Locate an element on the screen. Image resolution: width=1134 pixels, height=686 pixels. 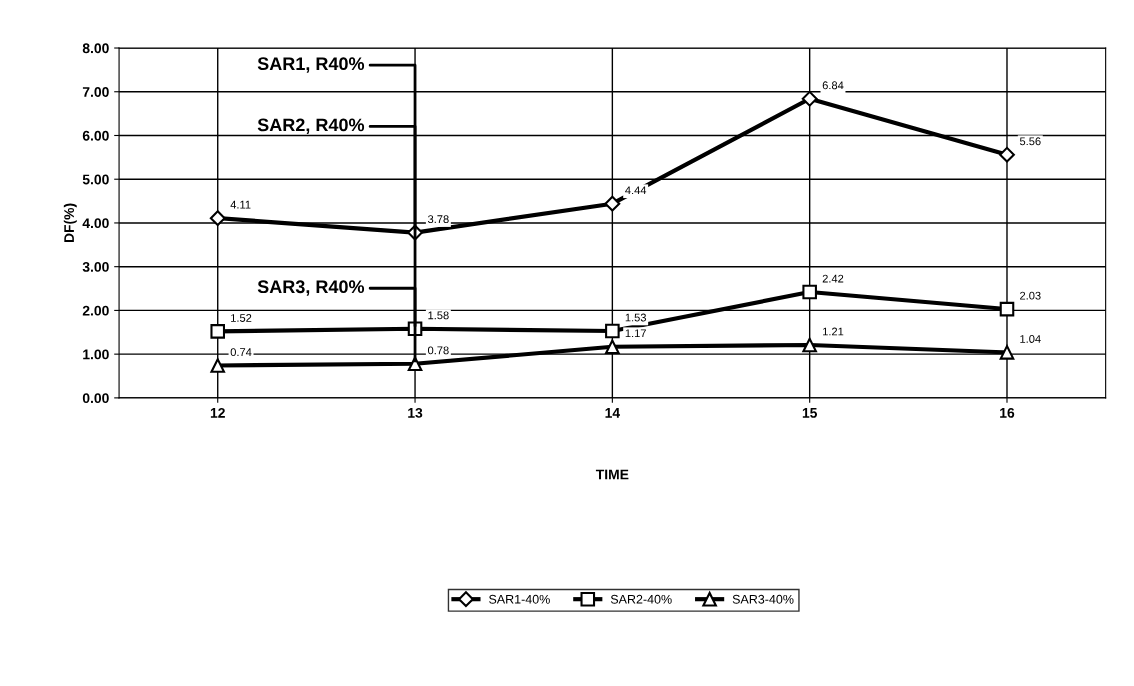
y-tick-label: 4.00 is located at coordinates (95, 223).